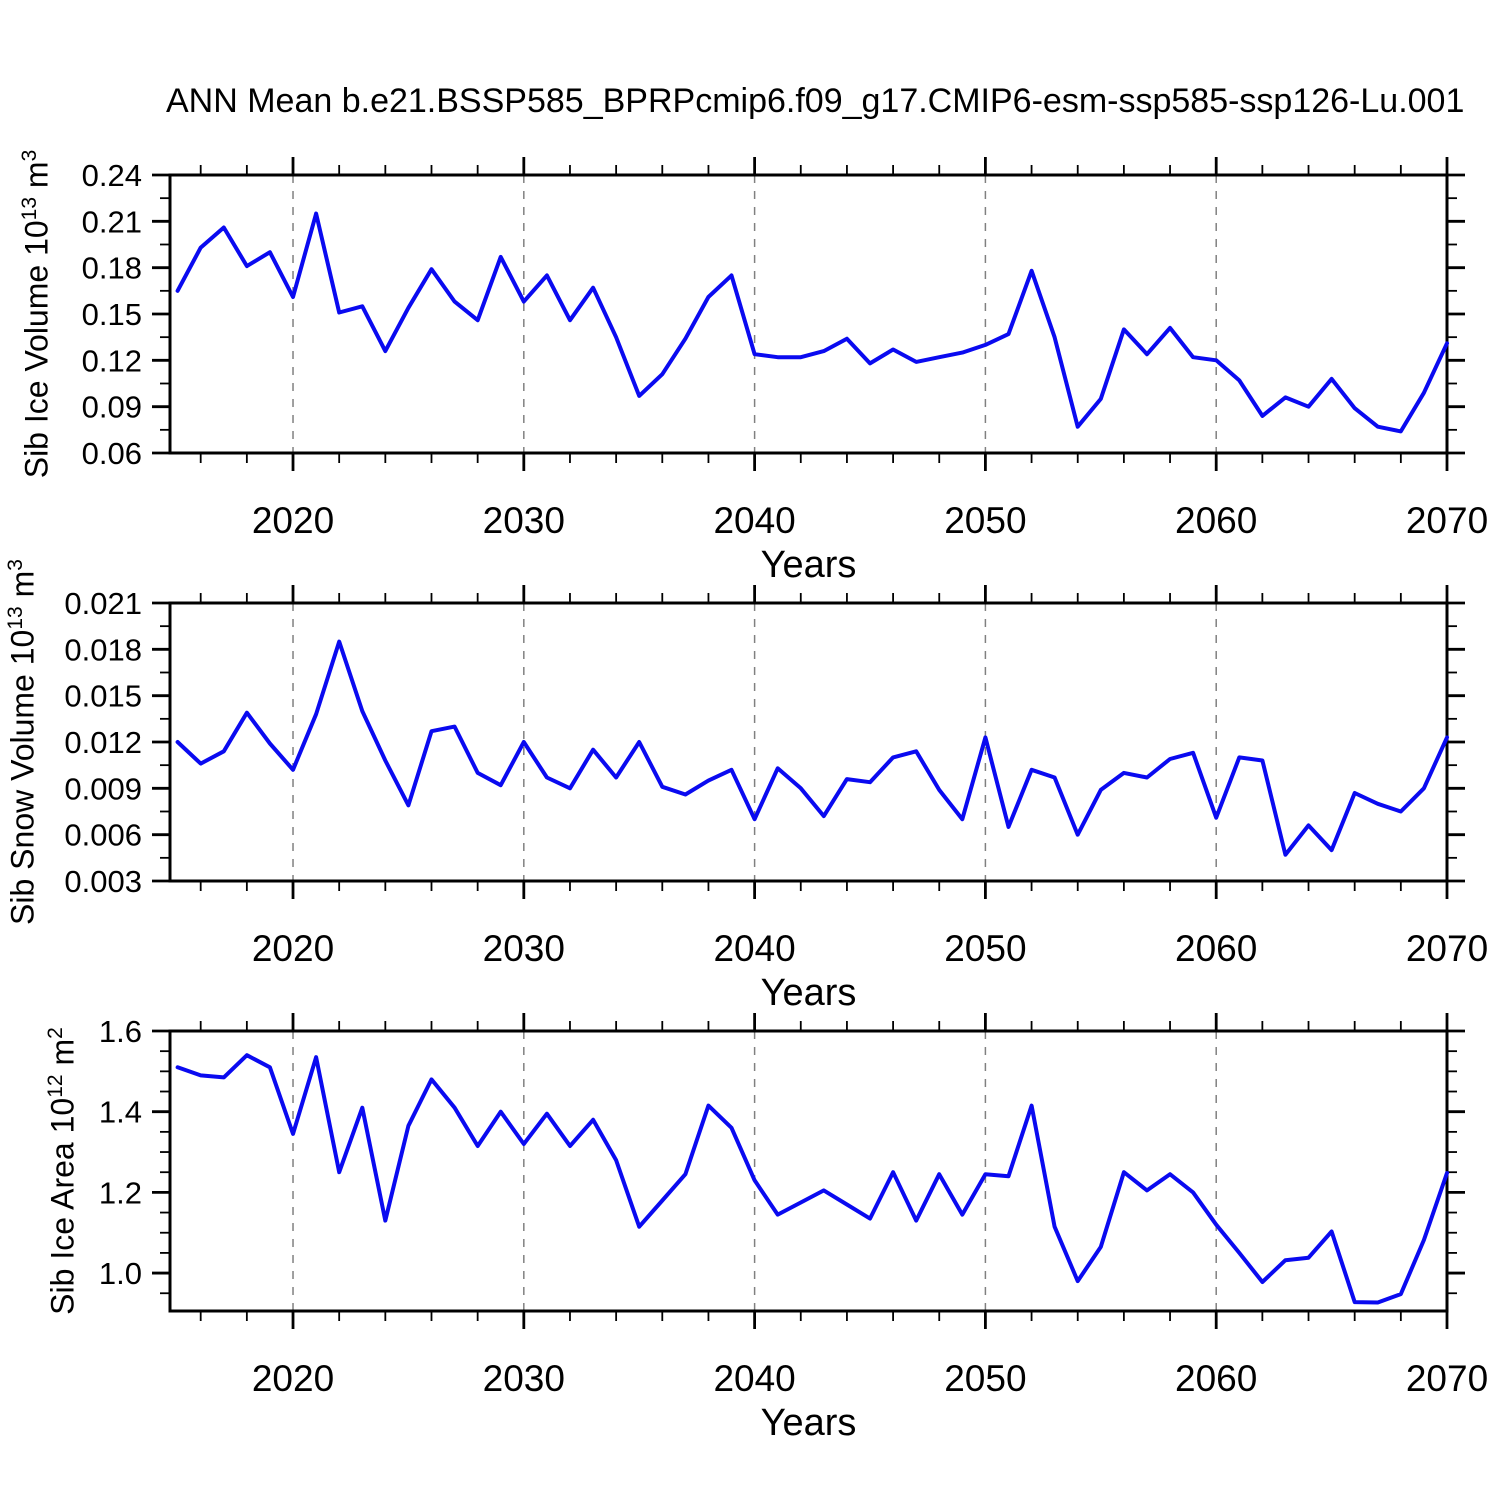  Describe the element at coordinates (62, 1171) in the screenshot. I see `y-axis-title-ice-area: Sib Ice Area 1012 m2` at that location.